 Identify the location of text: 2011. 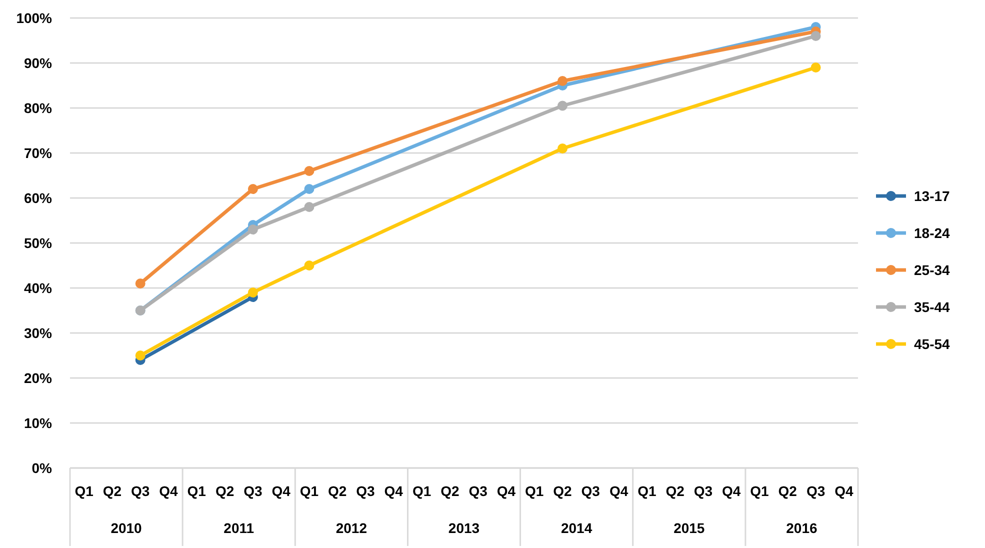
(239, 528).